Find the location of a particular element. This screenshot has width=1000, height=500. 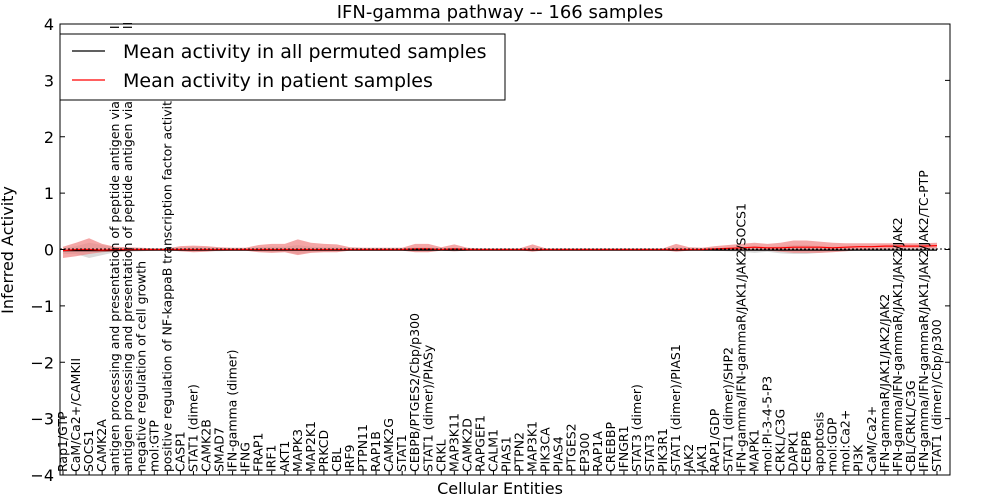

y-tick-label: −3 is located at coordinates (42, 419).